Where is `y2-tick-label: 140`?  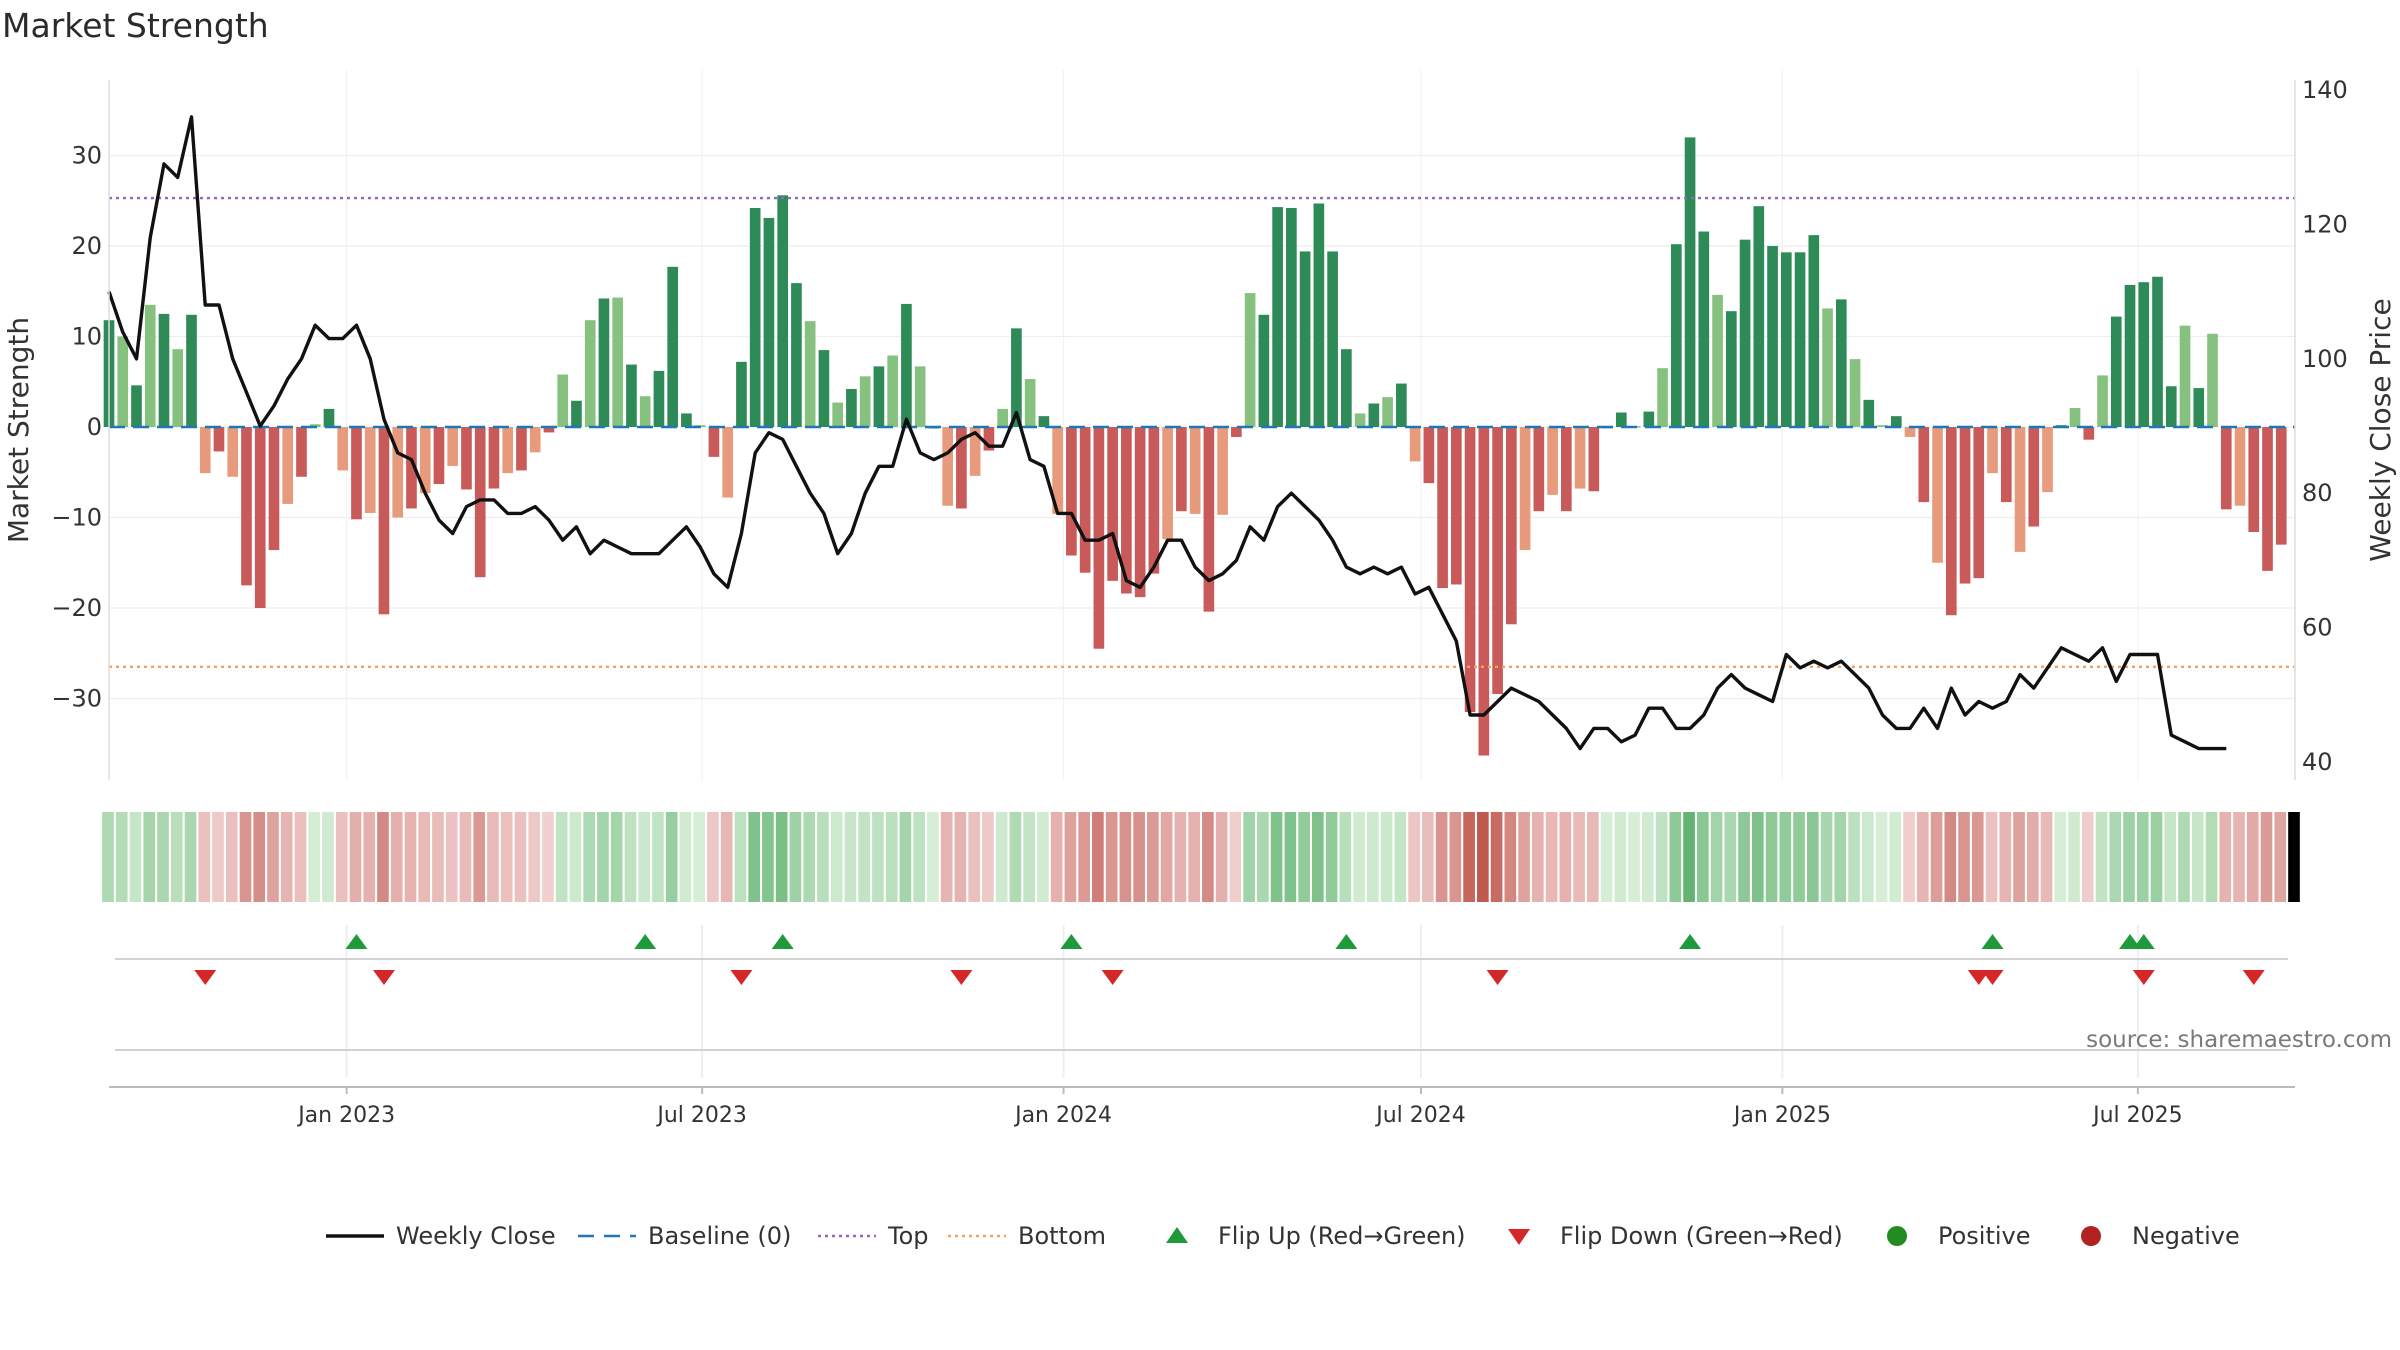
y2-tick-label: 140 is located at coordinates (2325, 90).